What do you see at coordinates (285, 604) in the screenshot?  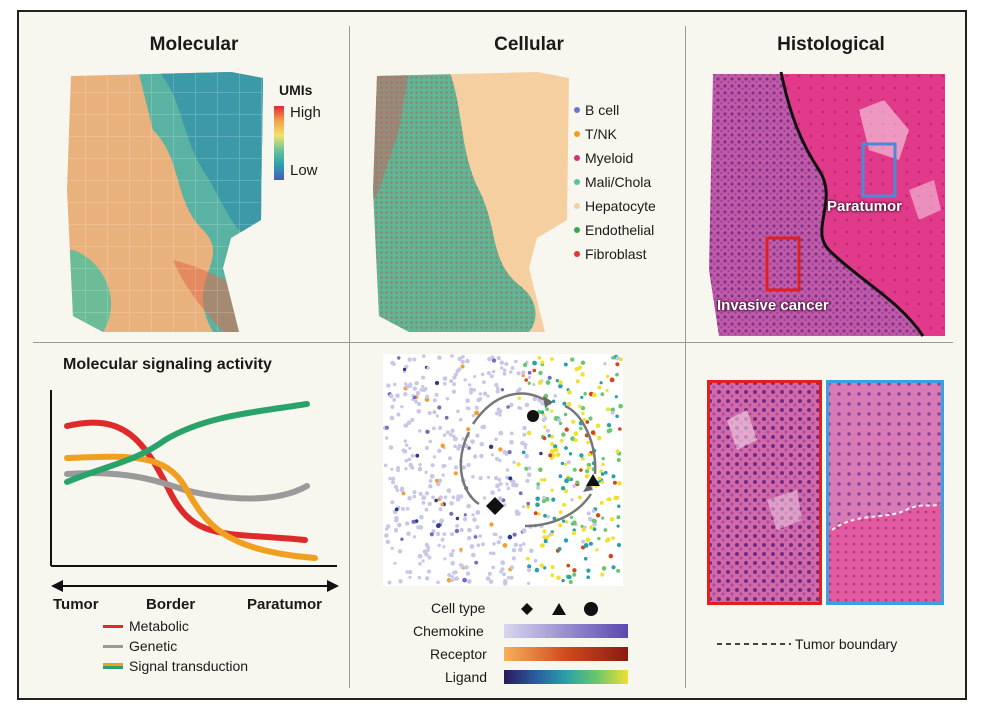 I see `axis-label-paratumor: Paratumor` at bounding box center [285, 604].